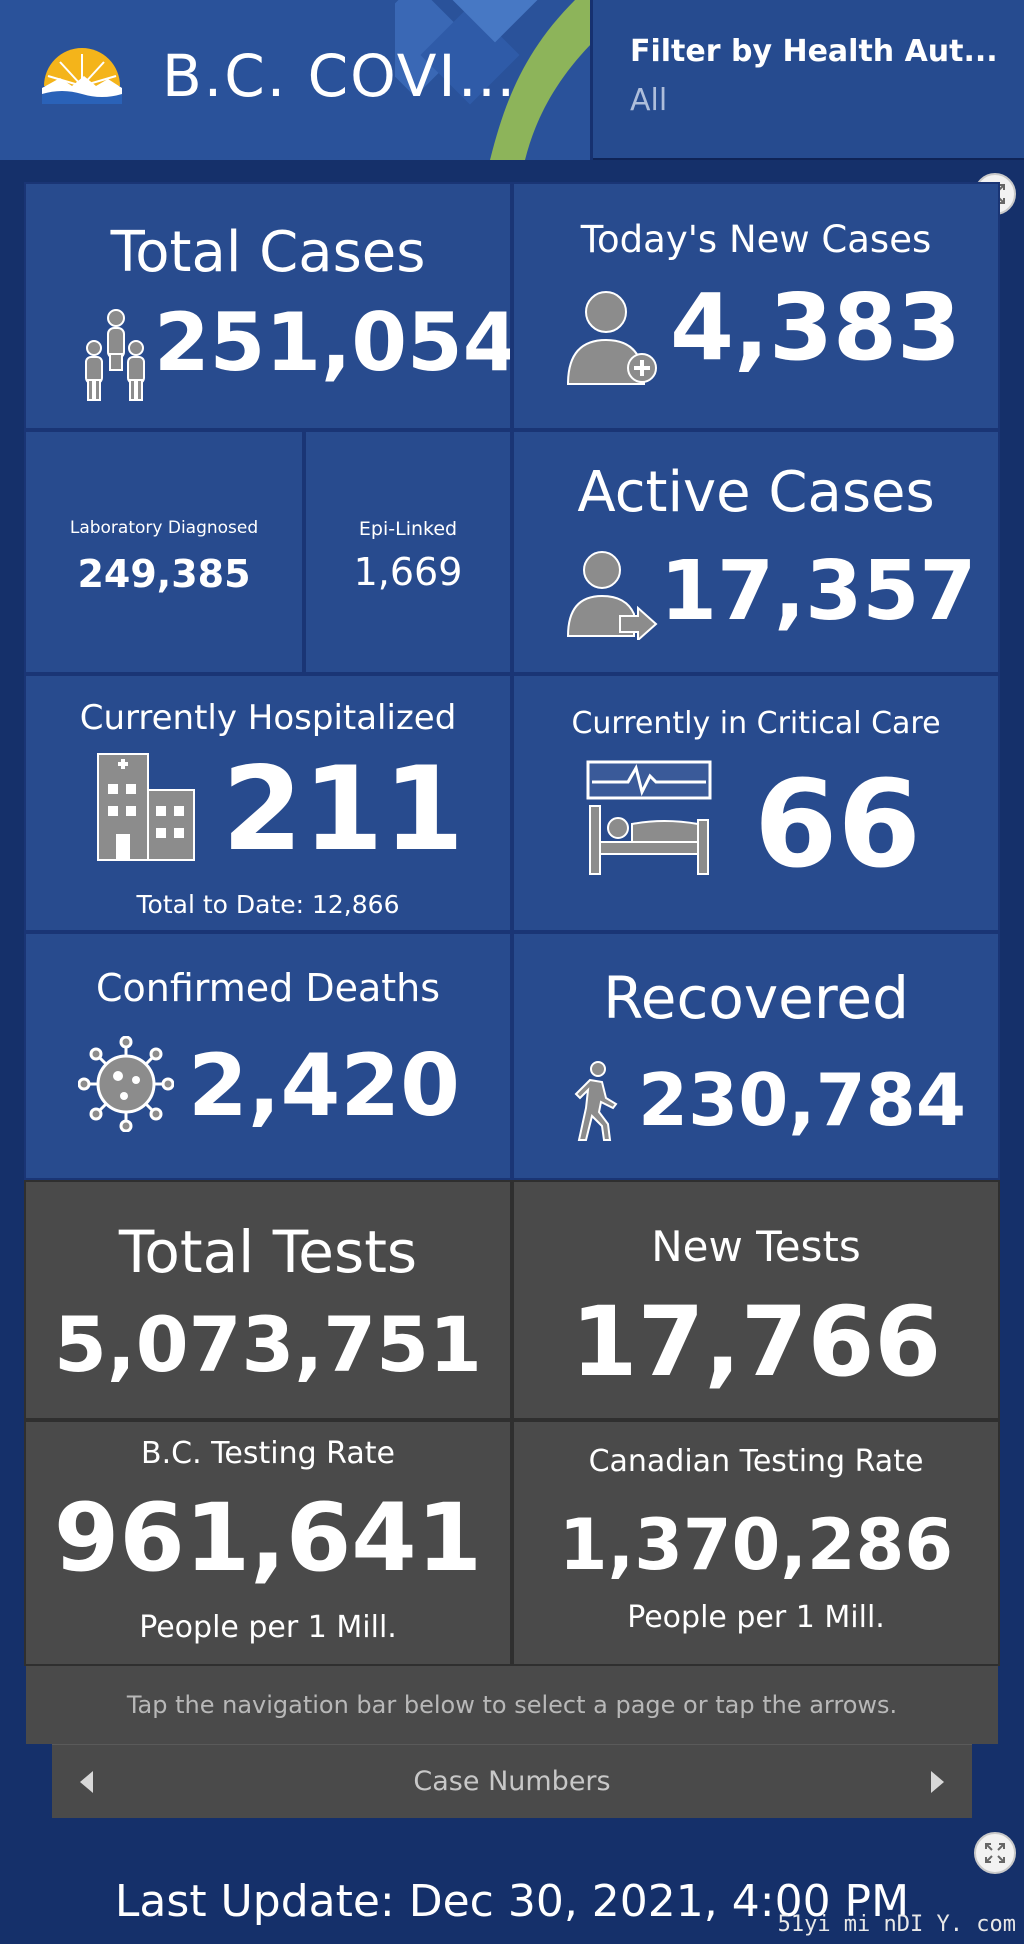 This screenshot has height=1944, width=1024. What do you see at coordinates (324, 1086) in the screenshot?
I see `deaths-value: 2,420` at bounding box center [324, 1086].